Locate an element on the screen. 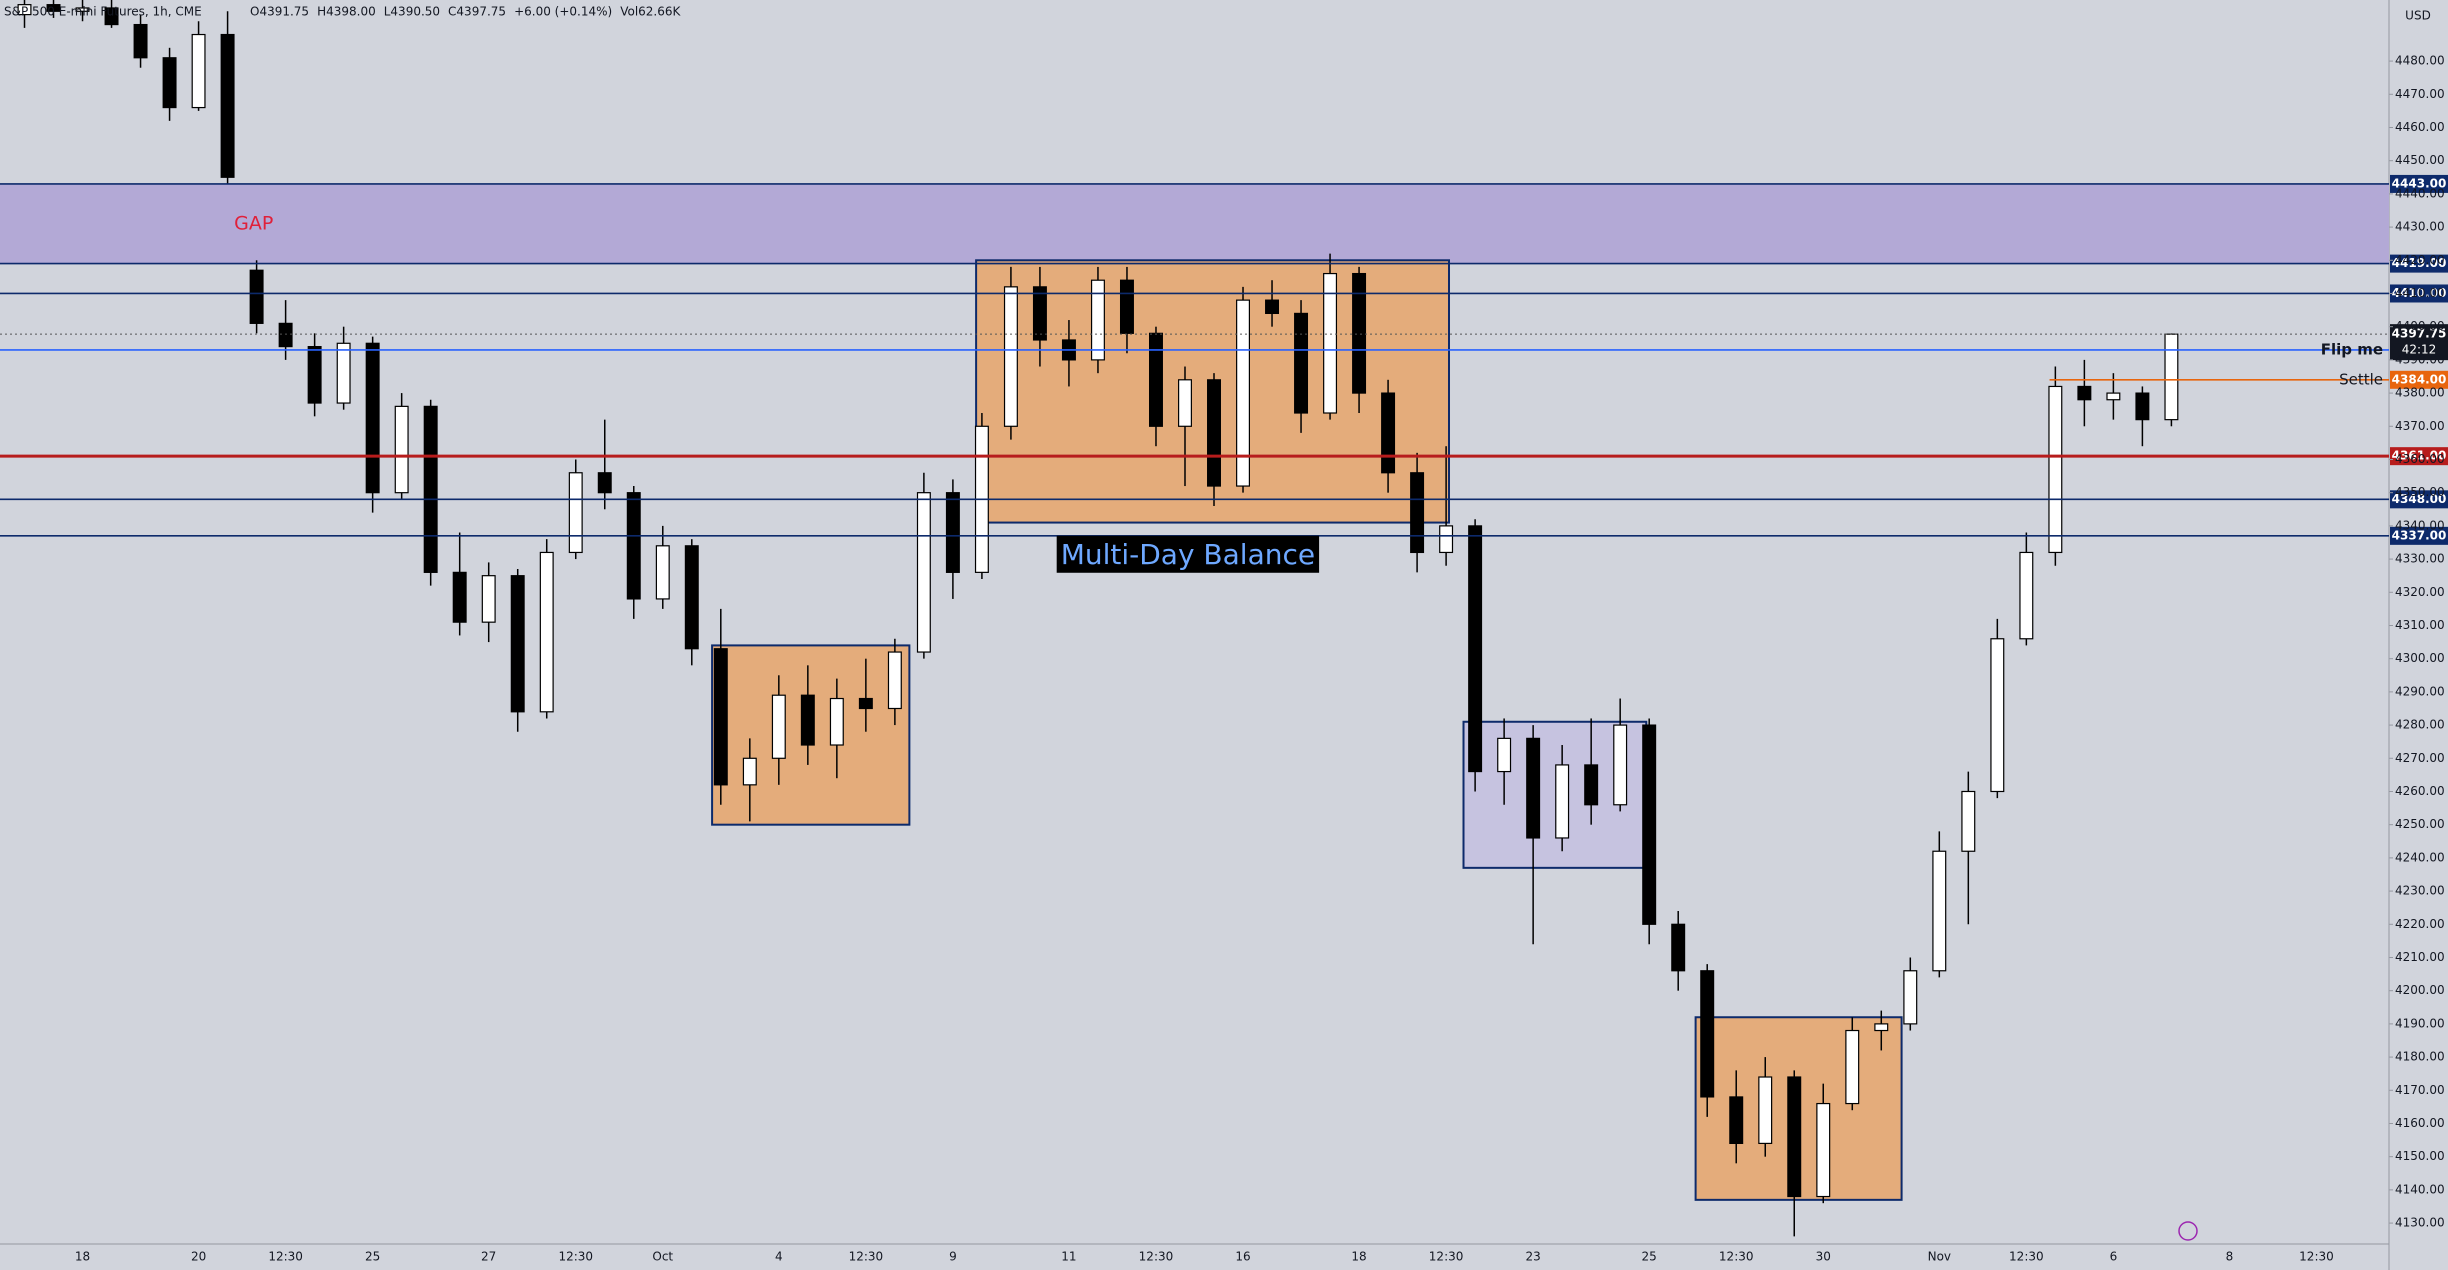 The height and width of the screenshot is (1270, 2448). y-tick-label: 4250.00 is located at coordinates (2420, 824).